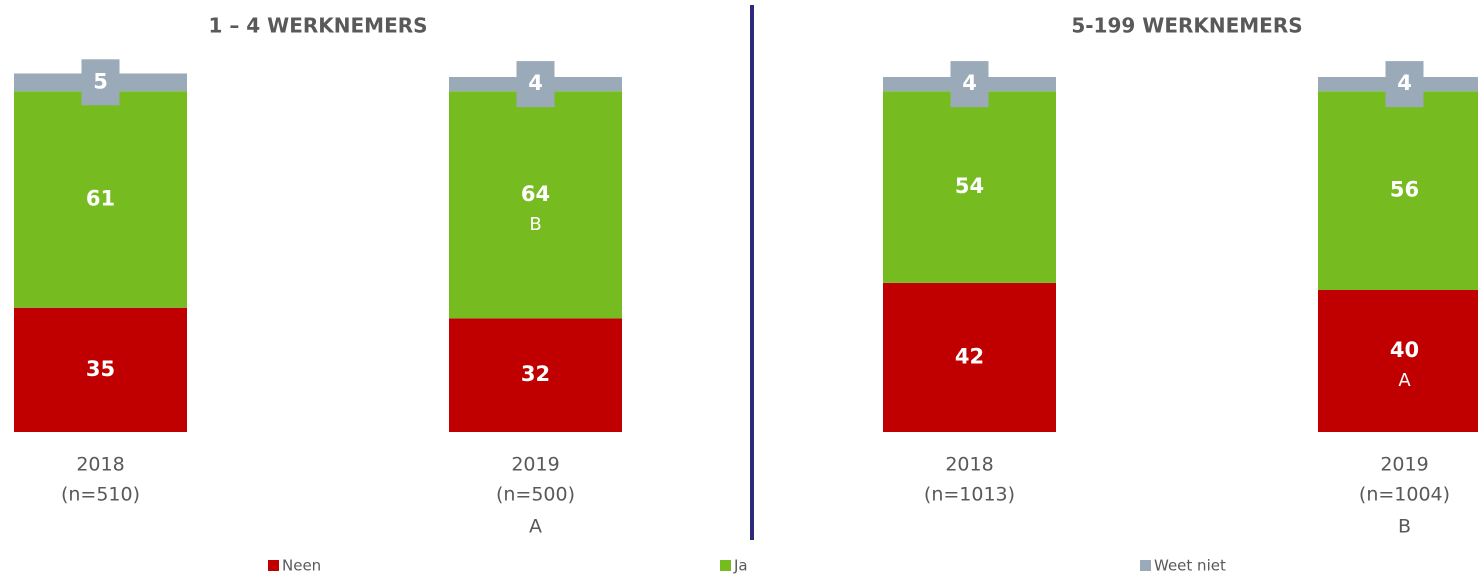 Image resolution: width=1478 pixels, height=575 pixels. Describe the element at coordinates (1190, 566) in the screenshot. I see `legend-label: Weet niet` at that location.